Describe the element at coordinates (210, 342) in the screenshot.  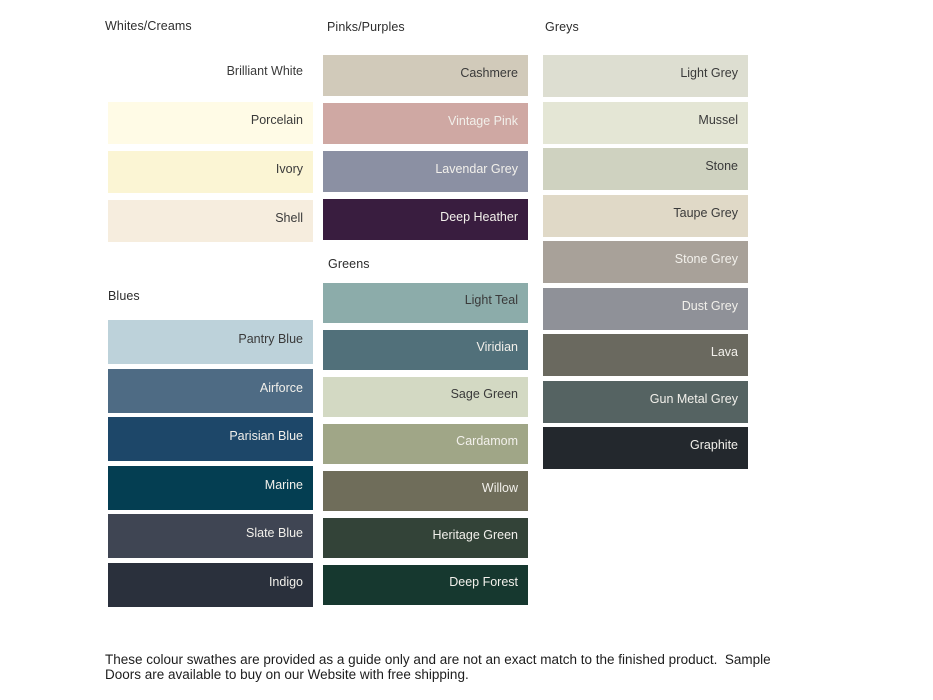
I see `swatch-pantry-blue: Pantry Blue` at that location.